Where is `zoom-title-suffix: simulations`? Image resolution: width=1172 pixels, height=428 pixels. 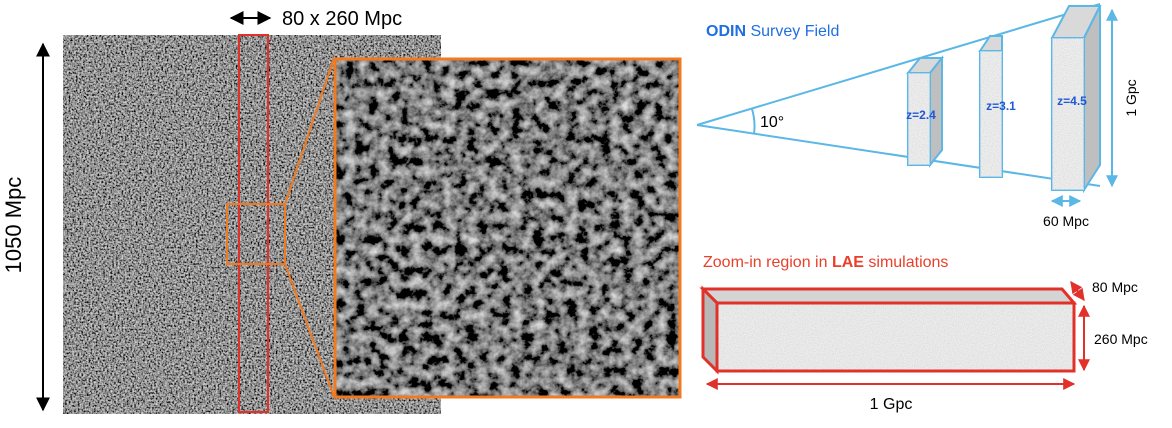 zoom-title-suffix: simulations is located at coordinates (906, 262).